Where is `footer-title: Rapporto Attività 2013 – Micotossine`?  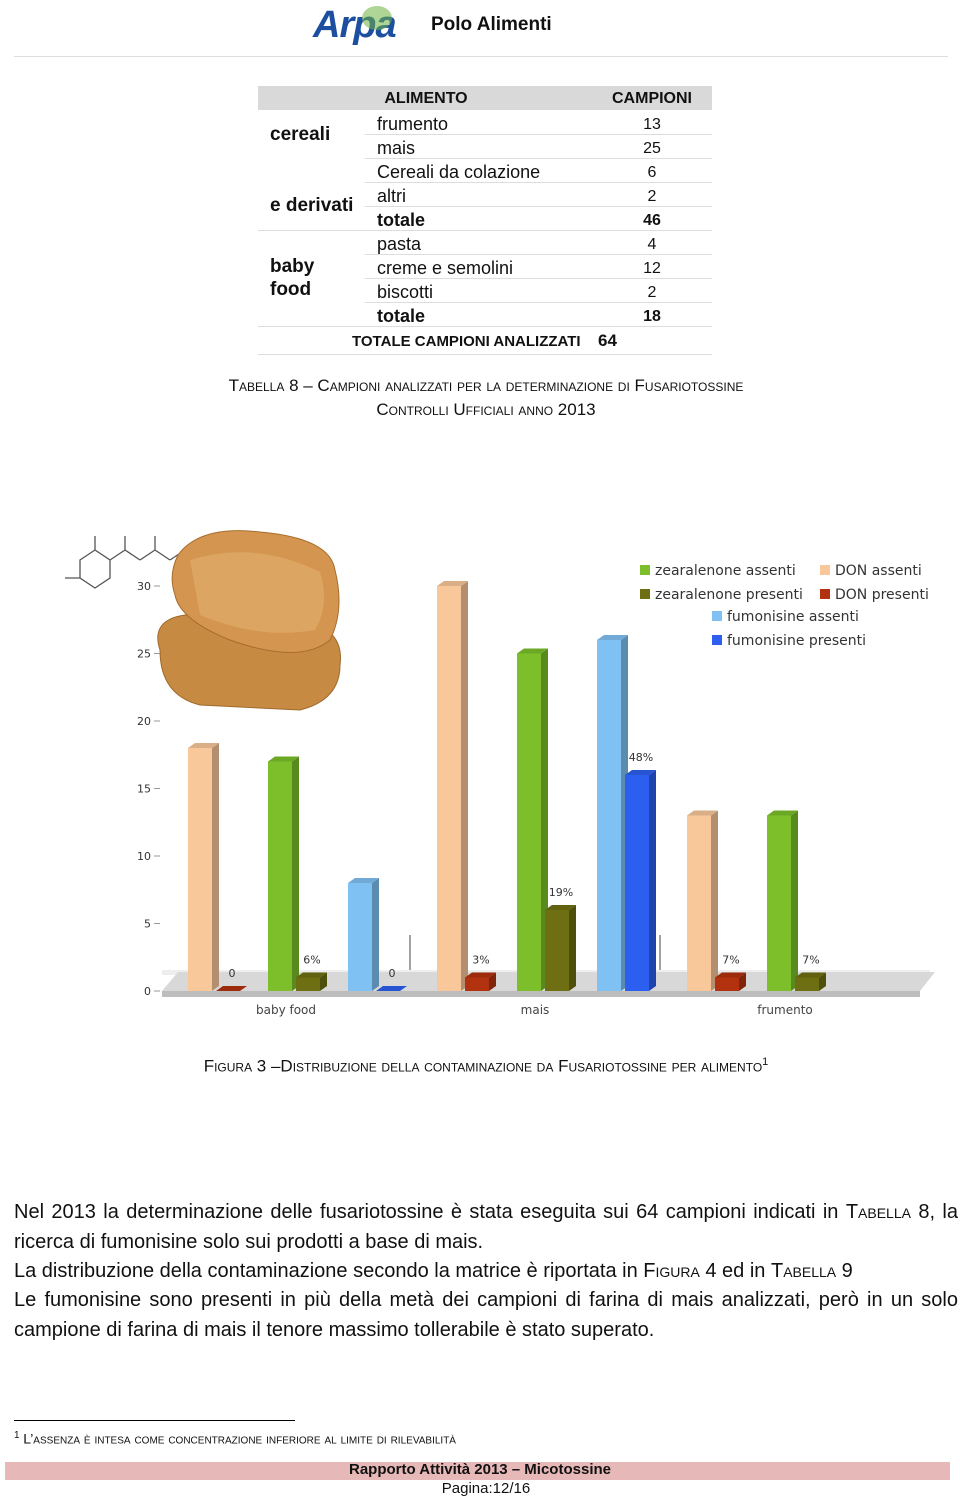
footer-title: Rapporto Attività 2013 – Micotossine is located at coordinates (479, 1469).